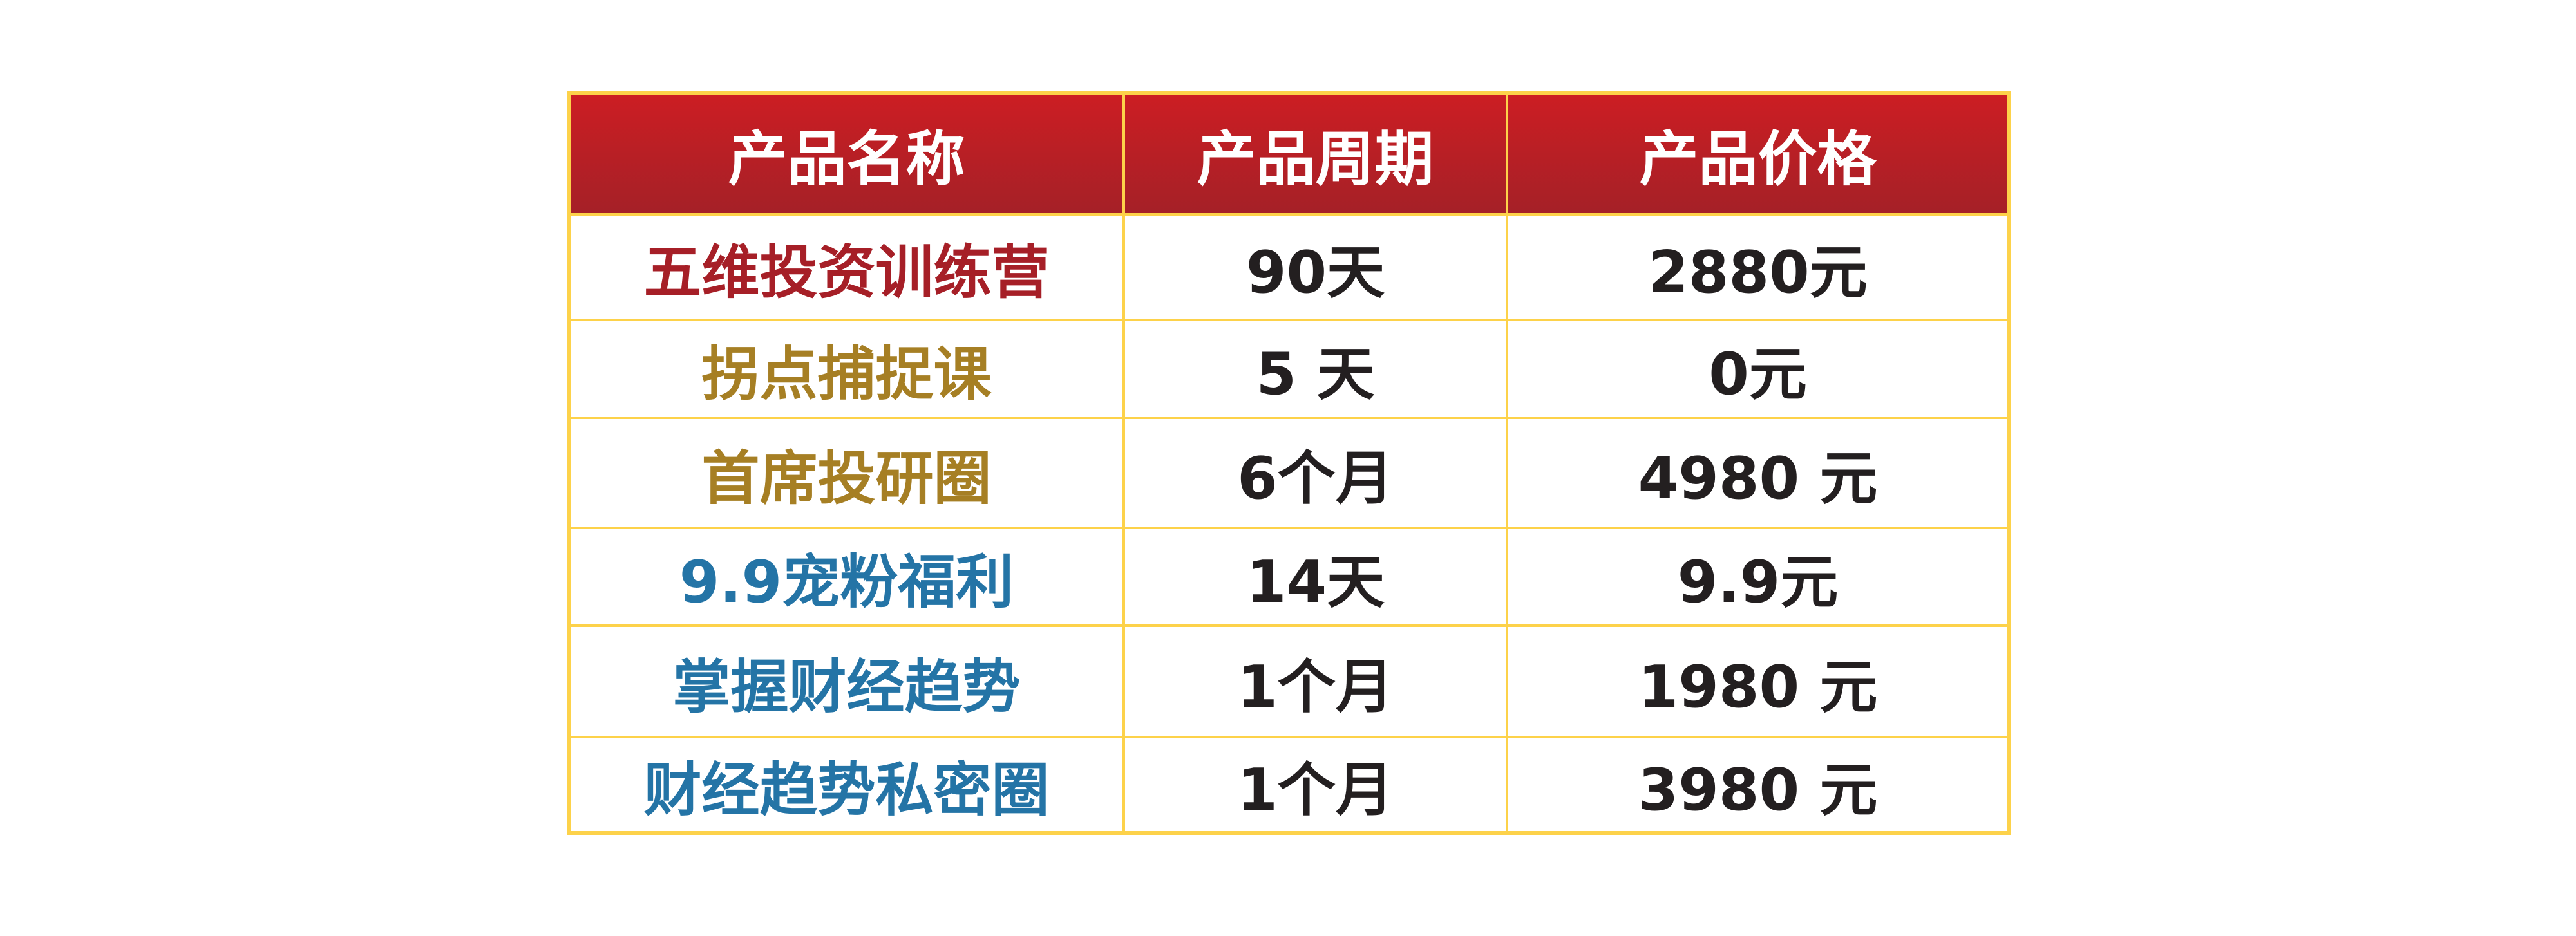 The width and height of the screenshot is (2576, 936). Describe the element at coordinates (846, 785) in the screenshot. I see `product-name-cell: 财经趋势私密圈` at that location.